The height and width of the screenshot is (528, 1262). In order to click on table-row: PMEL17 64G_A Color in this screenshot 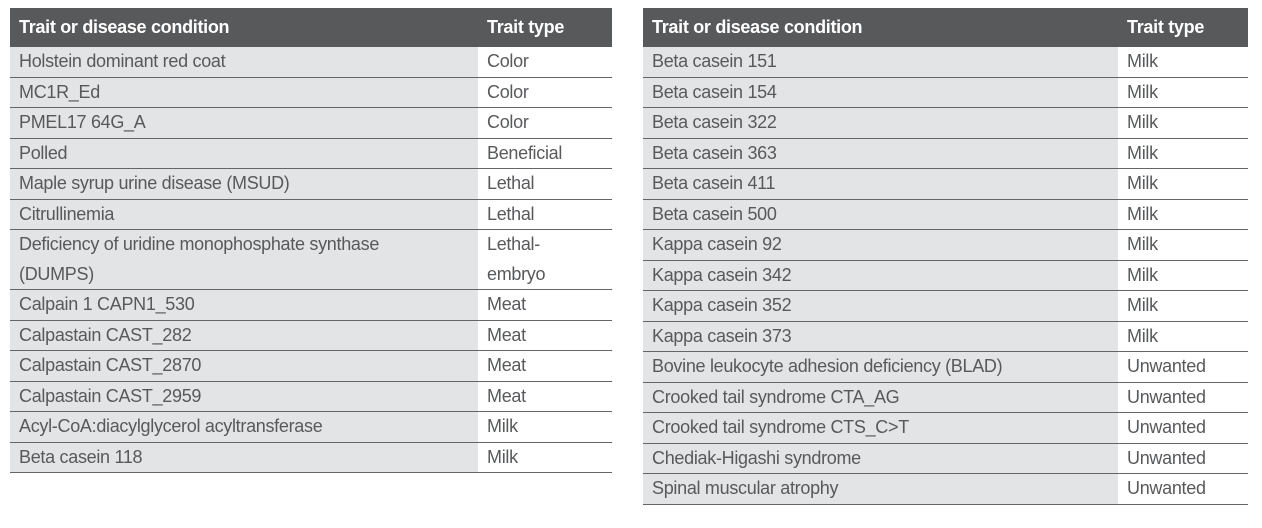, I will do `click(311, 123)`.